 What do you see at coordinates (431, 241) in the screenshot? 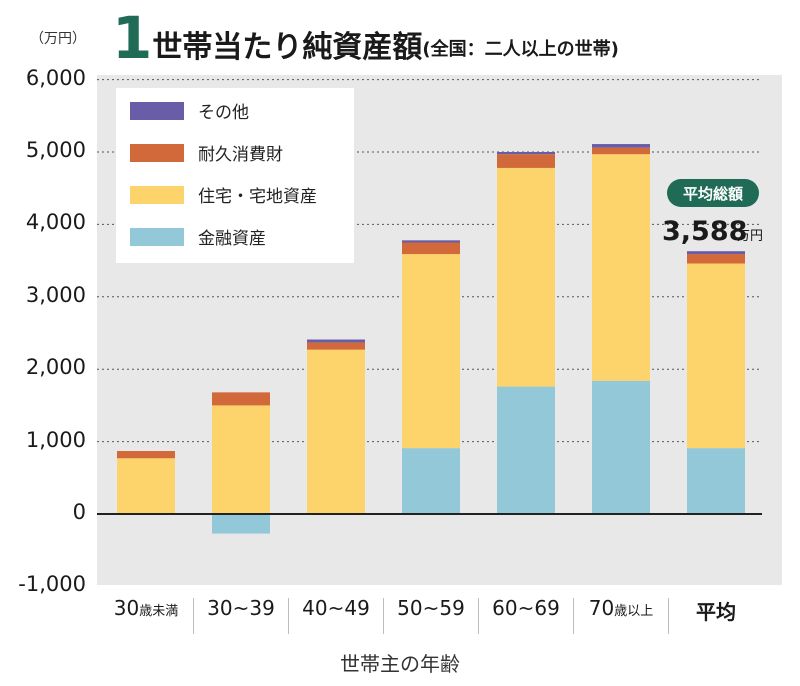
I see `bar-segment-3-その他` at bounding box center [431, 241].